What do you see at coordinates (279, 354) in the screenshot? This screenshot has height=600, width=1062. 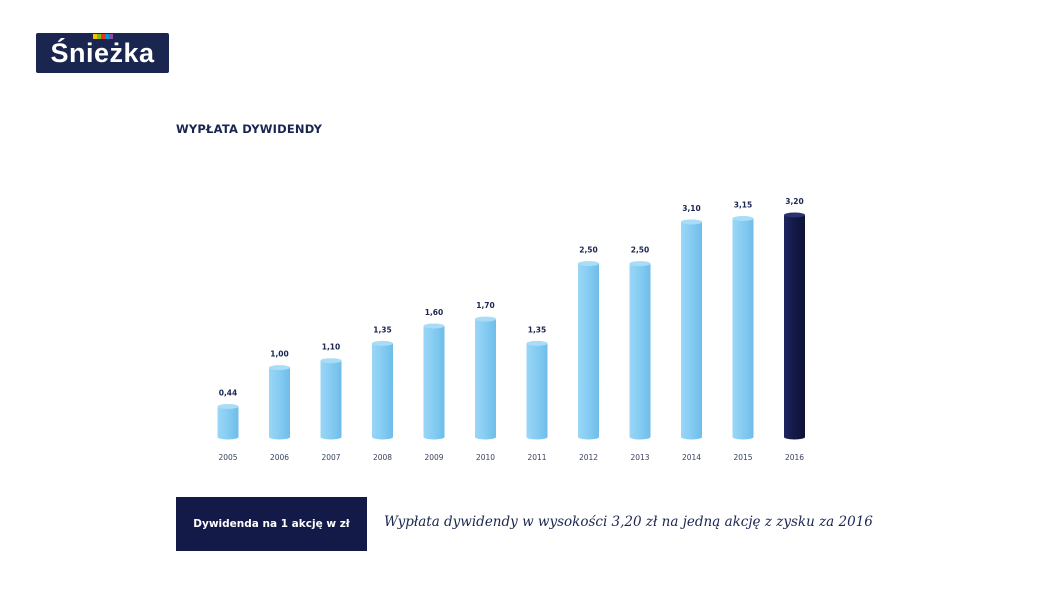 I see `data-label: 1,00` at bounding box center [279, 354].